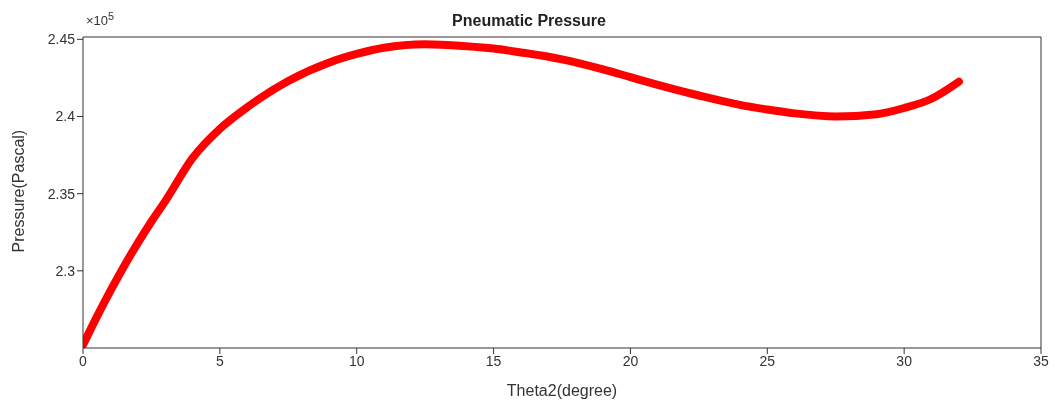 This screenshot has width=1058, height=416. Describe the element at coordinates (219, 360) in the screenshot. I see `x-tick-label: 5` at that location.